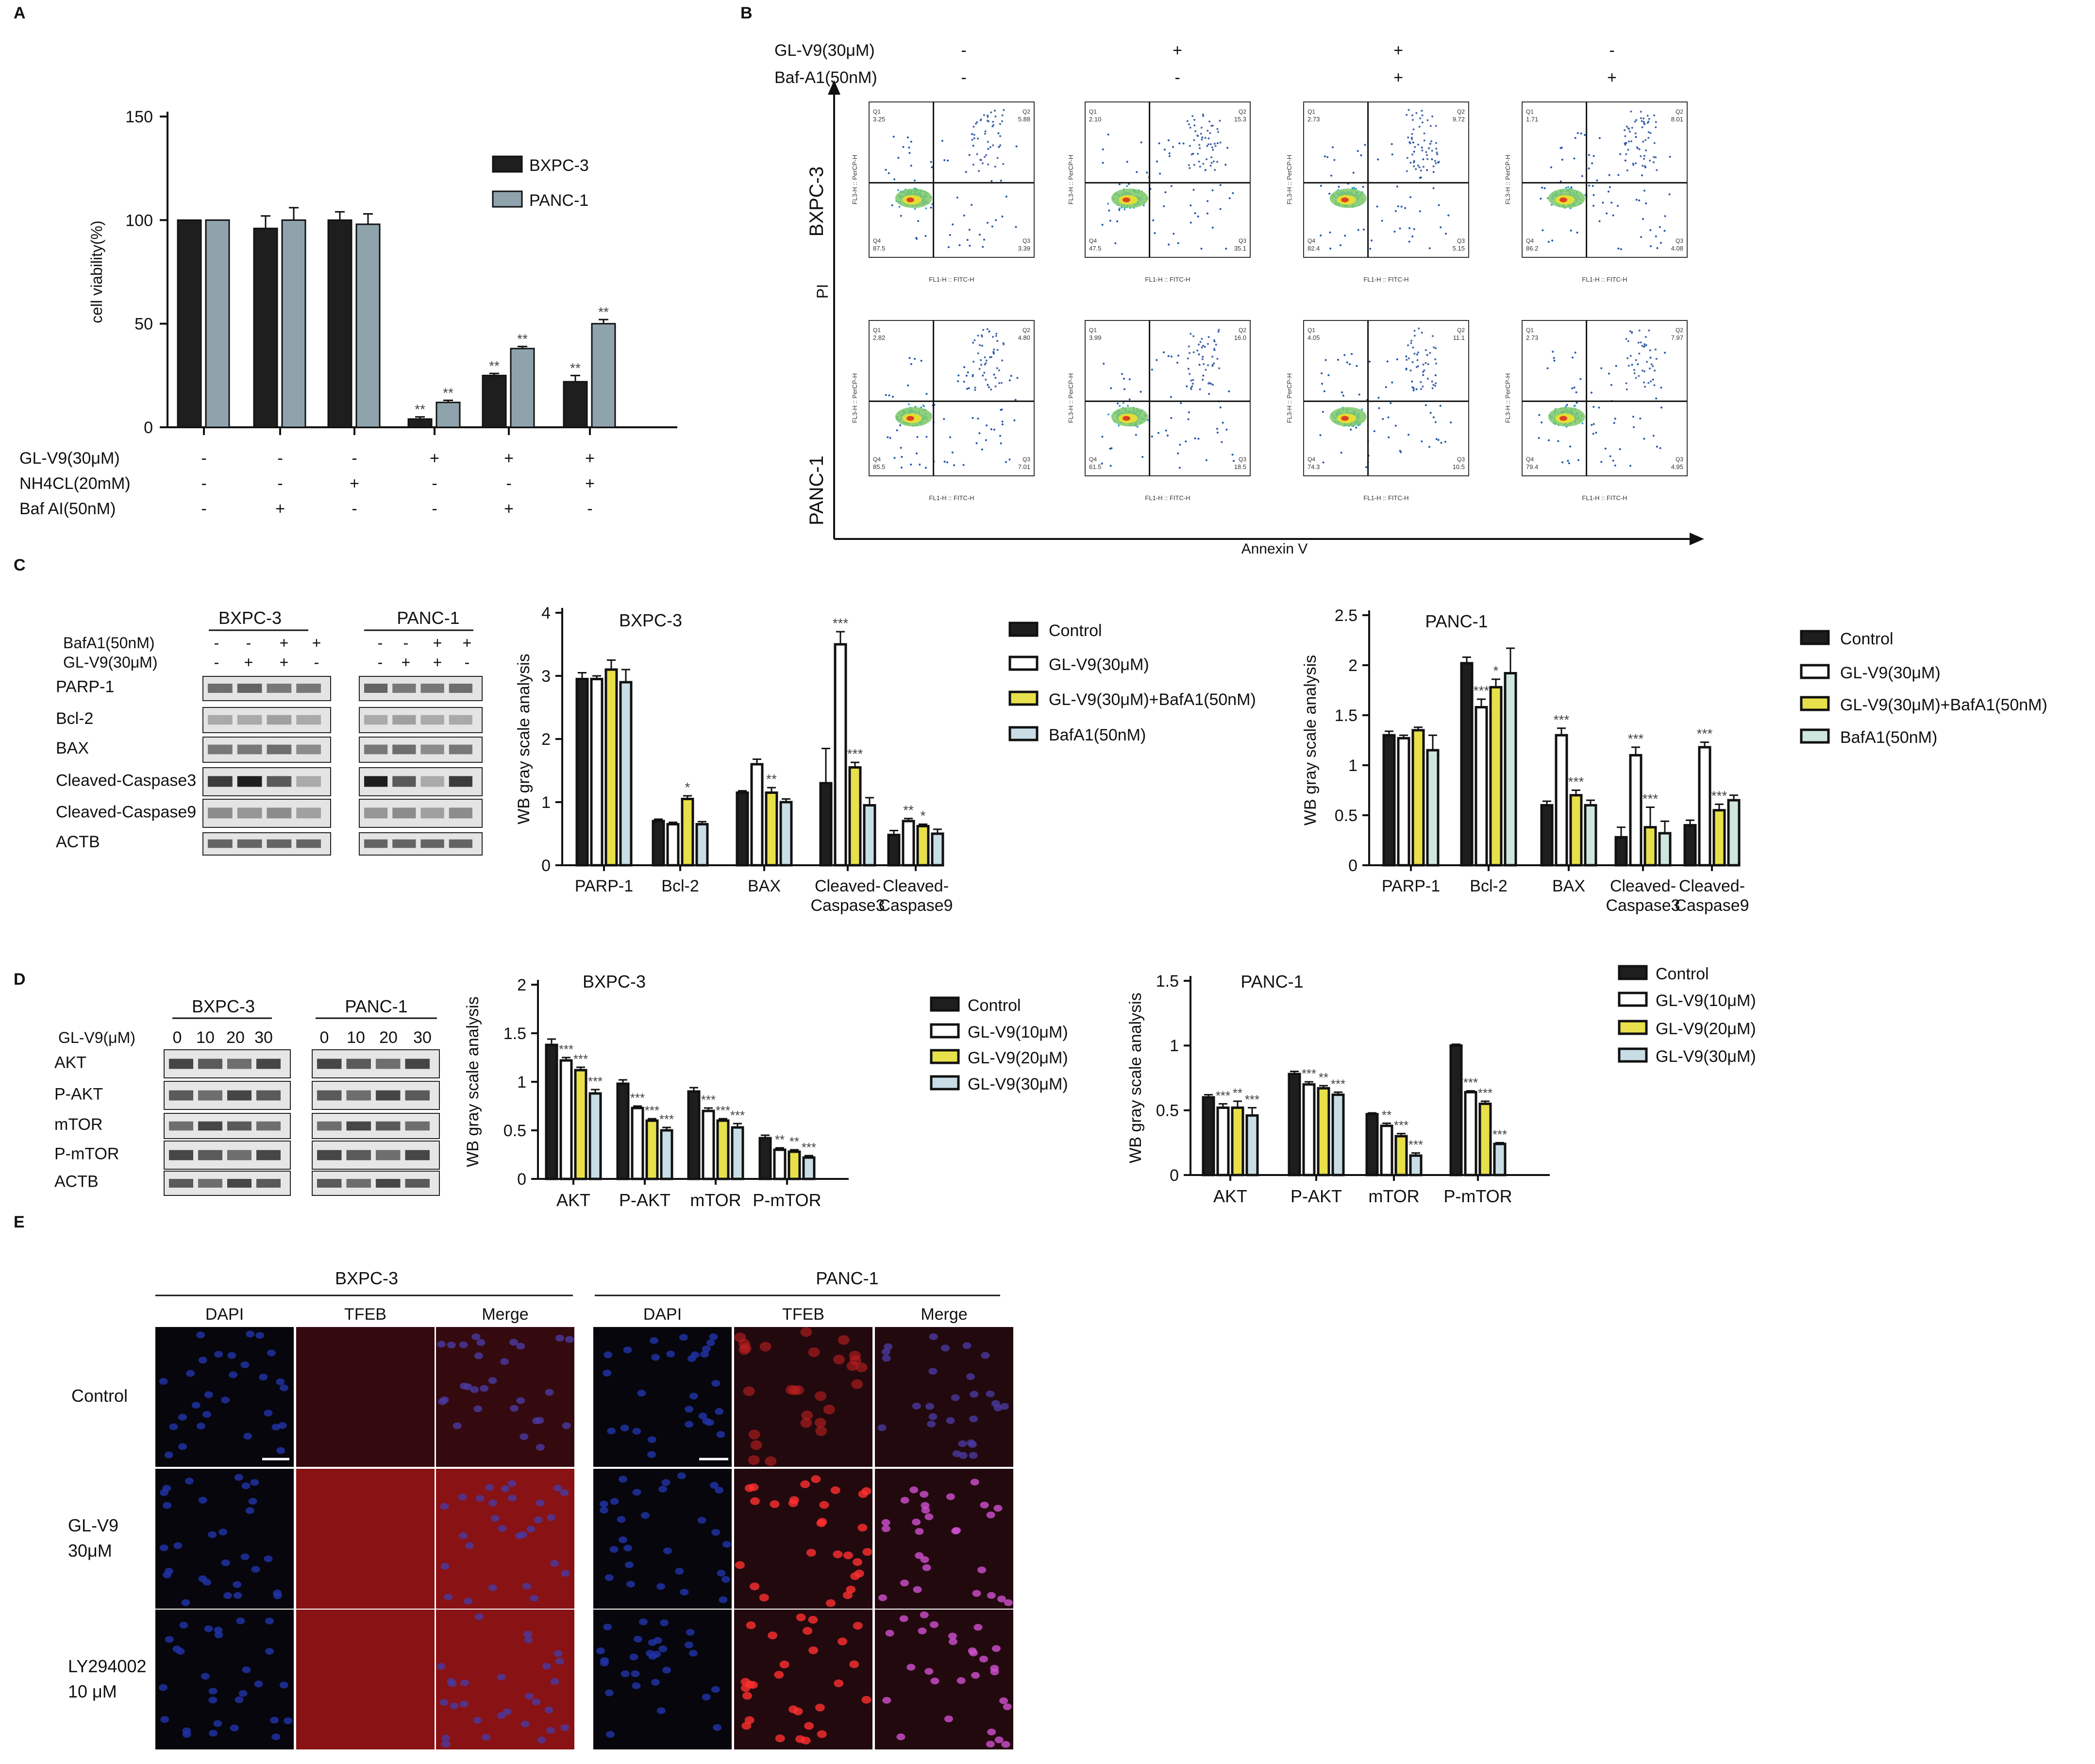 The image size is (2095, 1764). Describe the element at coordinates (1604, 279) in the screenshot. I see `flow-x-label: FL1-H :: FITC-H` at that location.